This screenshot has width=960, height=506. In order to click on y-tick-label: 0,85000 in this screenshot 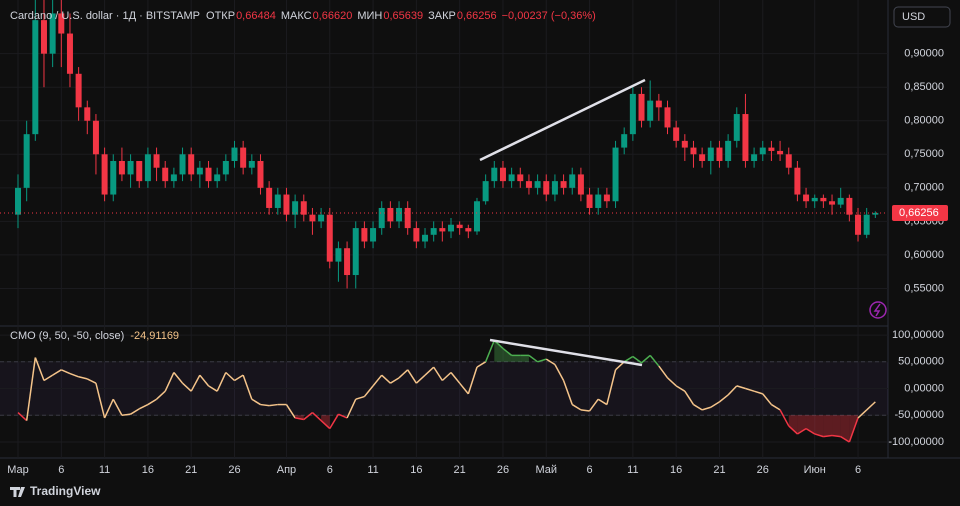, I will do `click(924, 87)`.